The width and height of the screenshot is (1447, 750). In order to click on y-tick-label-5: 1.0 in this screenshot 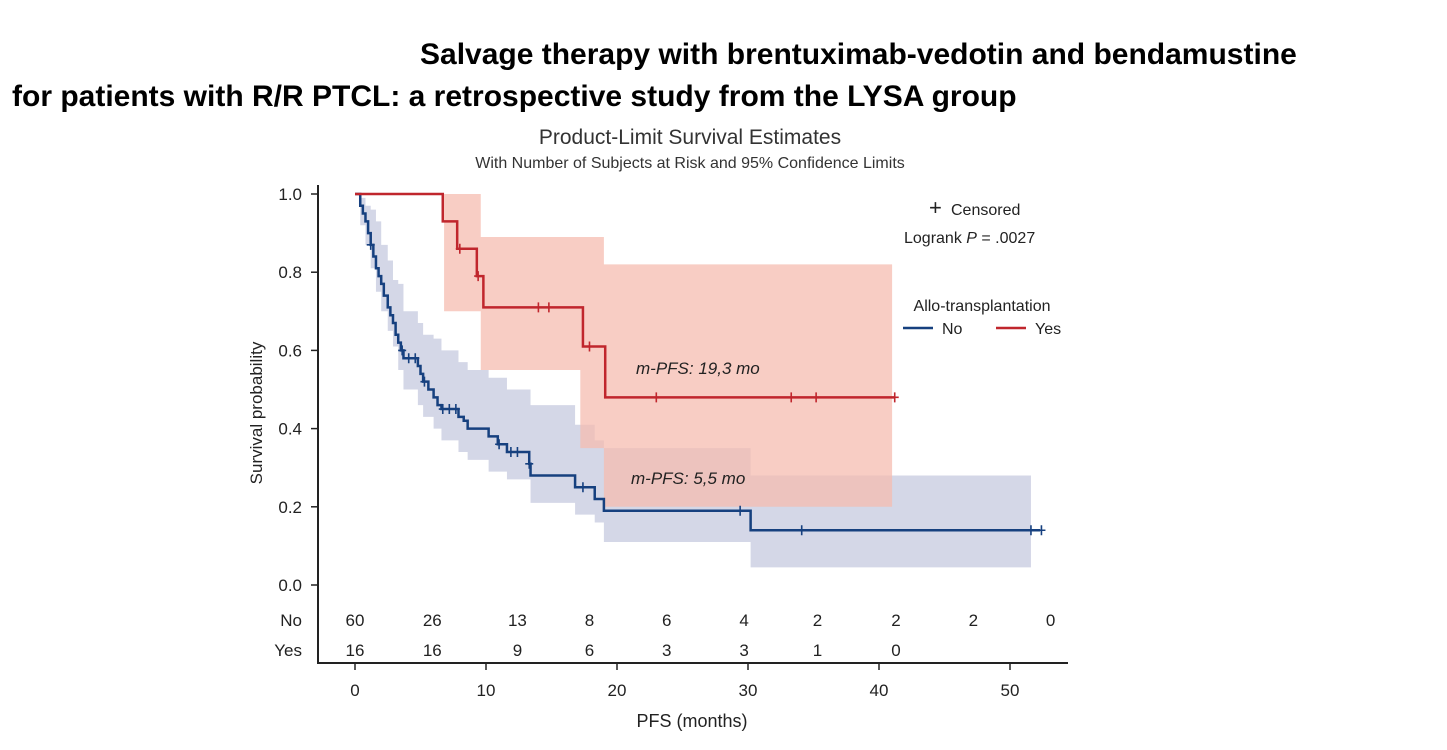, I will do `click(290, 194)`.